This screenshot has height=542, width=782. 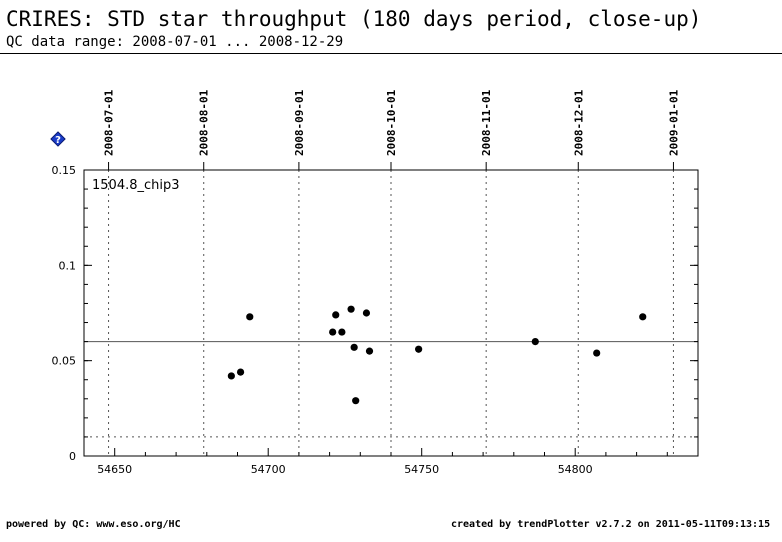 I want to click on question-diamond-icon: ?, so click(x=58, y=139).